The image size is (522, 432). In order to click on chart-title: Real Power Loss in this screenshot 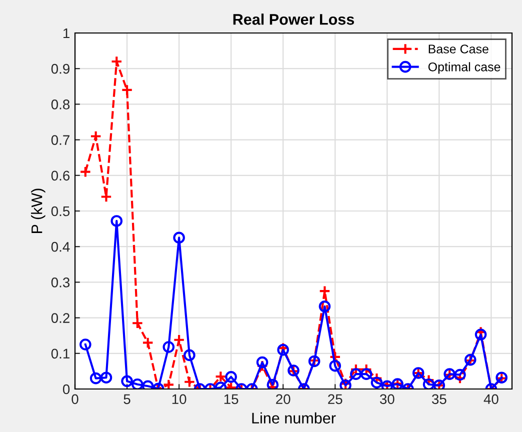, I will do `click(293, 19)`.